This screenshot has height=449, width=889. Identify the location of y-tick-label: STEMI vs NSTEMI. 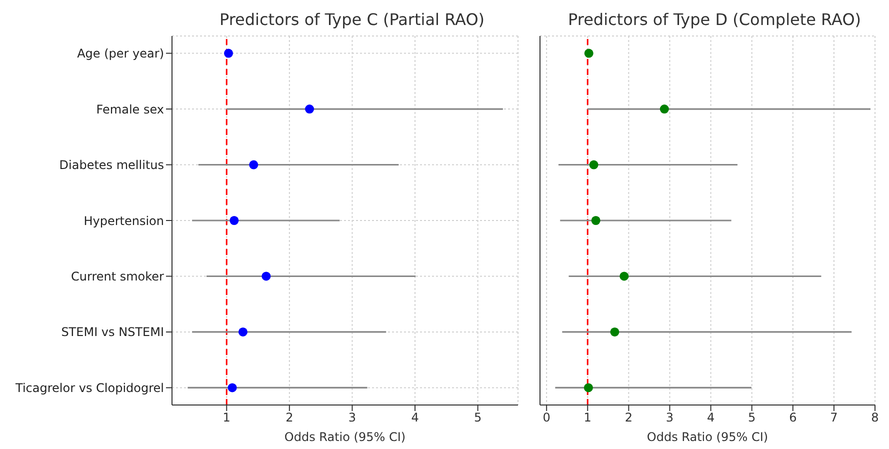
(112, 332).